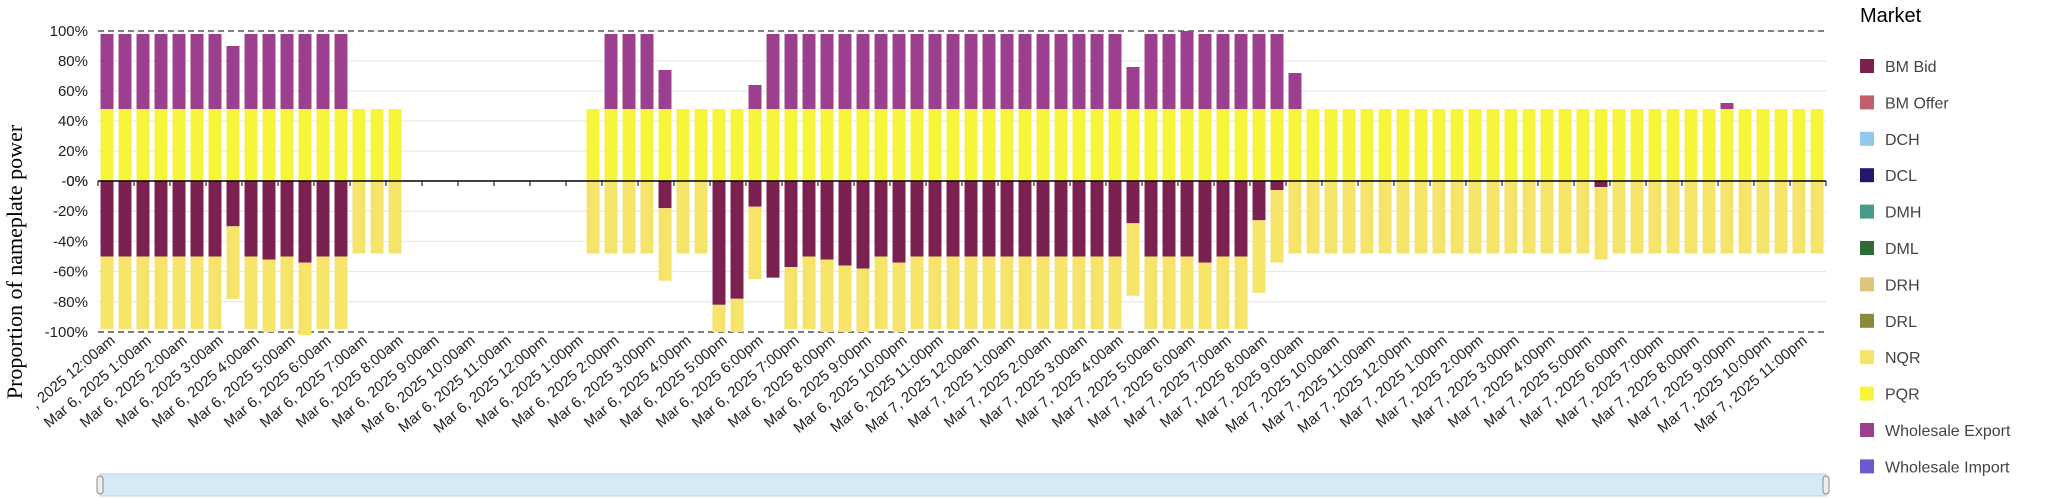 The width and height of the screenshot is (2048, 498). Describe the element at coordinates (1903, 213) in the screenshot. I see `legend-label: DMH` at that location.